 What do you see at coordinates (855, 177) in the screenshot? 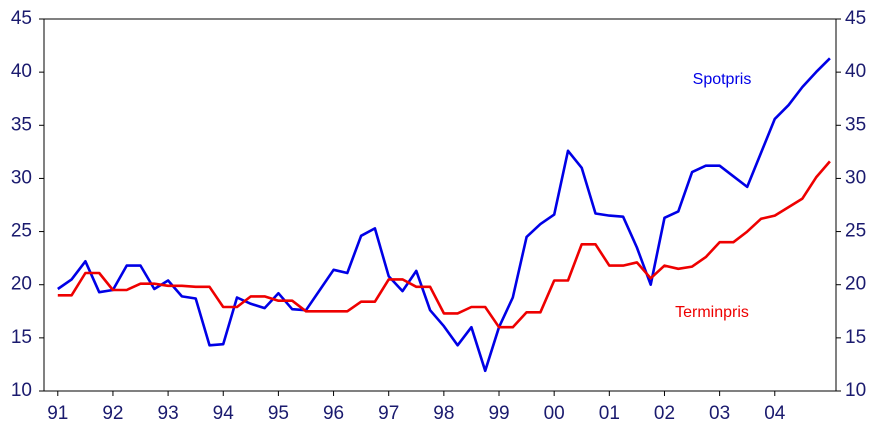
I see `y2-tick-label: 30` at bounding box center [855, 177].